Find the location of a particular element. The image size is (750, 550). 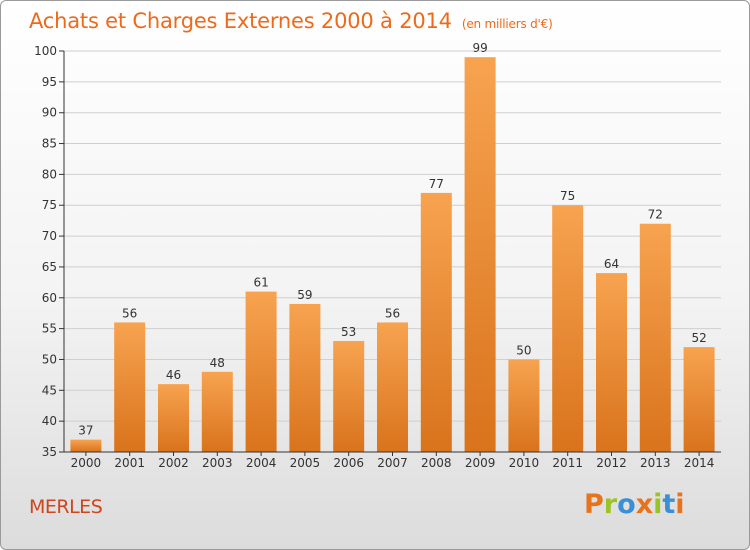

y-tick-label-90: 90 is located at coordinates (49, 113).